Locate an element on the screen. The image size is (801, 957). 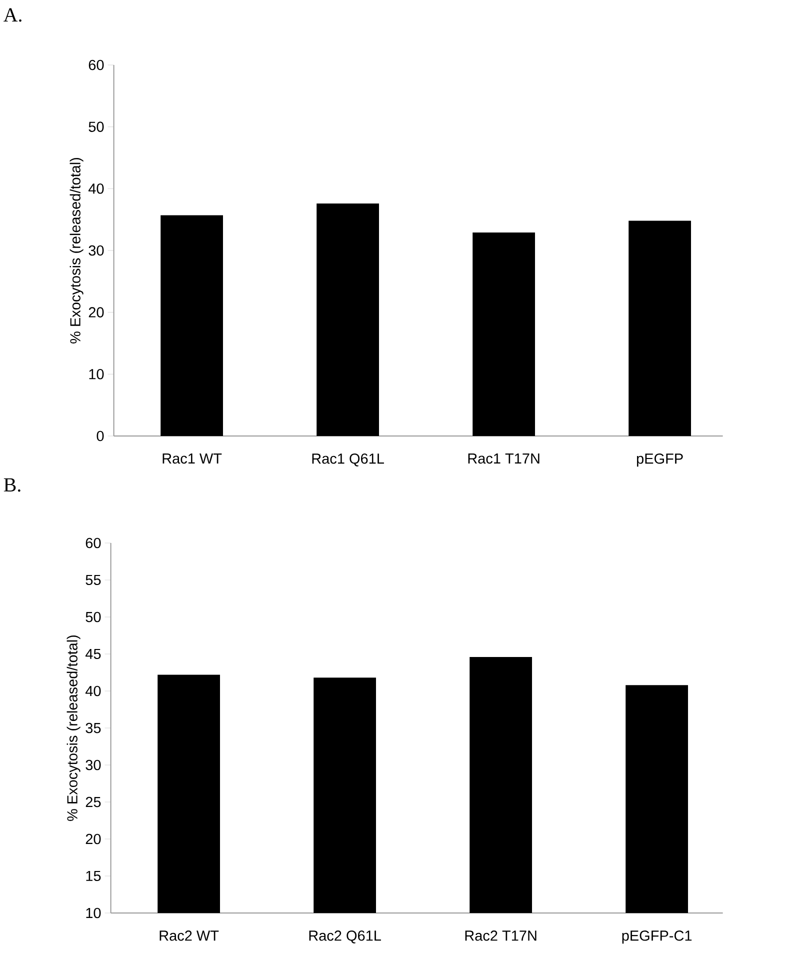
x-tick-label: Rac1 WT is located at coordinates (192, 459).